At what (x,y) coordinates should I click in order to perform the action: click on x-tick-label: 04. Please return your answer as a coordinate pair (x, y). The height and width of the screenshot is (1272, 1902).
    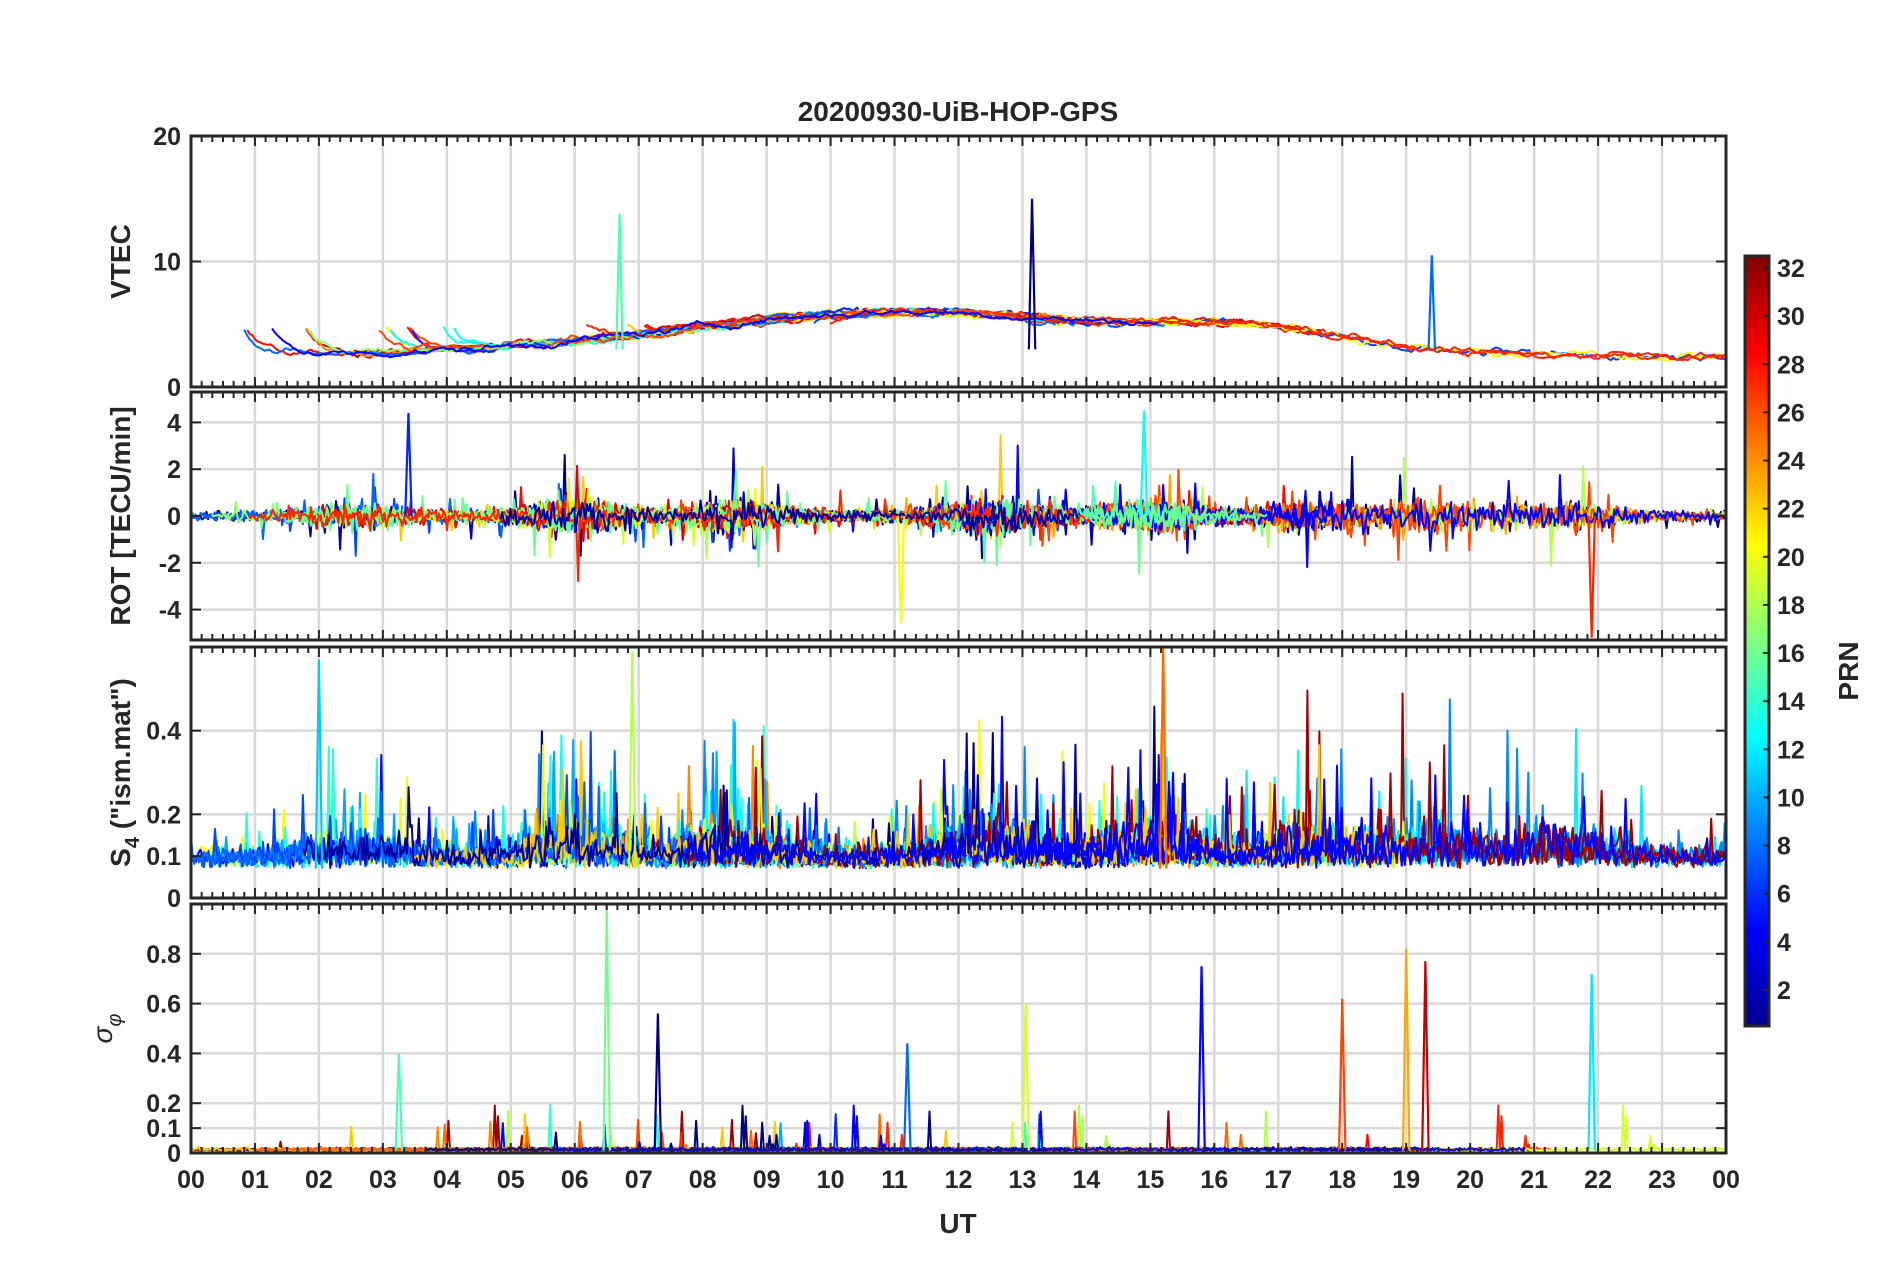
    Looking at the image, I should click on (447, 1180).